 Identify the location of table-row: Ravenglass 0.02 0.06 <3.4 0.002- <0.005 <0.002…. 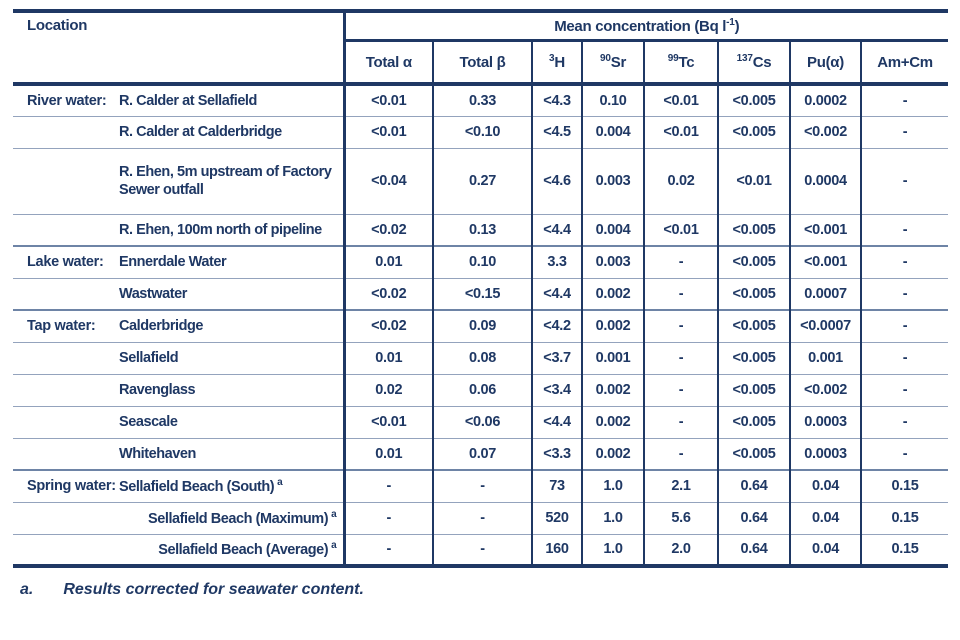
(481, 389).